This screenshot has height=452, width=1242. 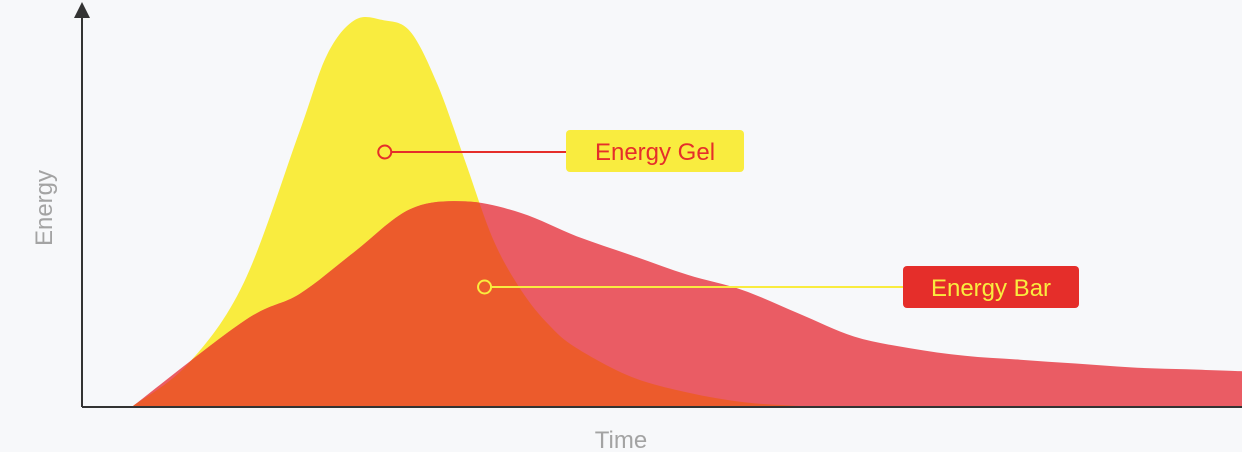 What do you see at coordinates (44, 208) in the screenshot?
I see `y-axis-label: Energy` at bounding box center [44, 208].